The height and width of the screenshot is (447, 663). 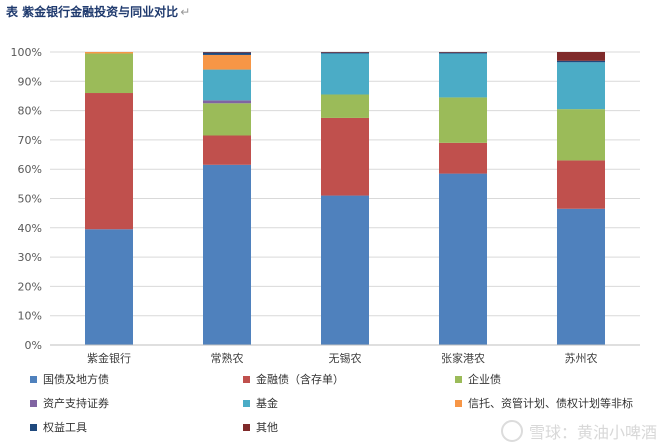 What do you see at coordinates (76, 403) in the screenshot?
I see `legend-label: 资产支持证券` at bounding box center [76, 403].